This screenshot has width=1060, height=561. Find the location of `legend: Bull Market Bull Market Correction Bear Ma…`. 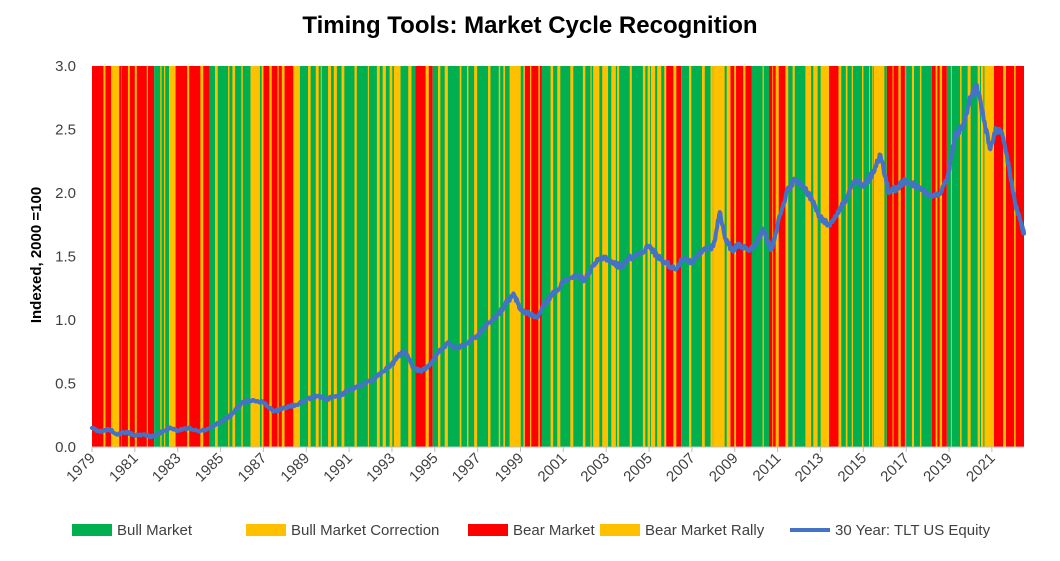

legend: Bull Market Bull Market Correction Bear Ma… is located at coordinates (531, 530).